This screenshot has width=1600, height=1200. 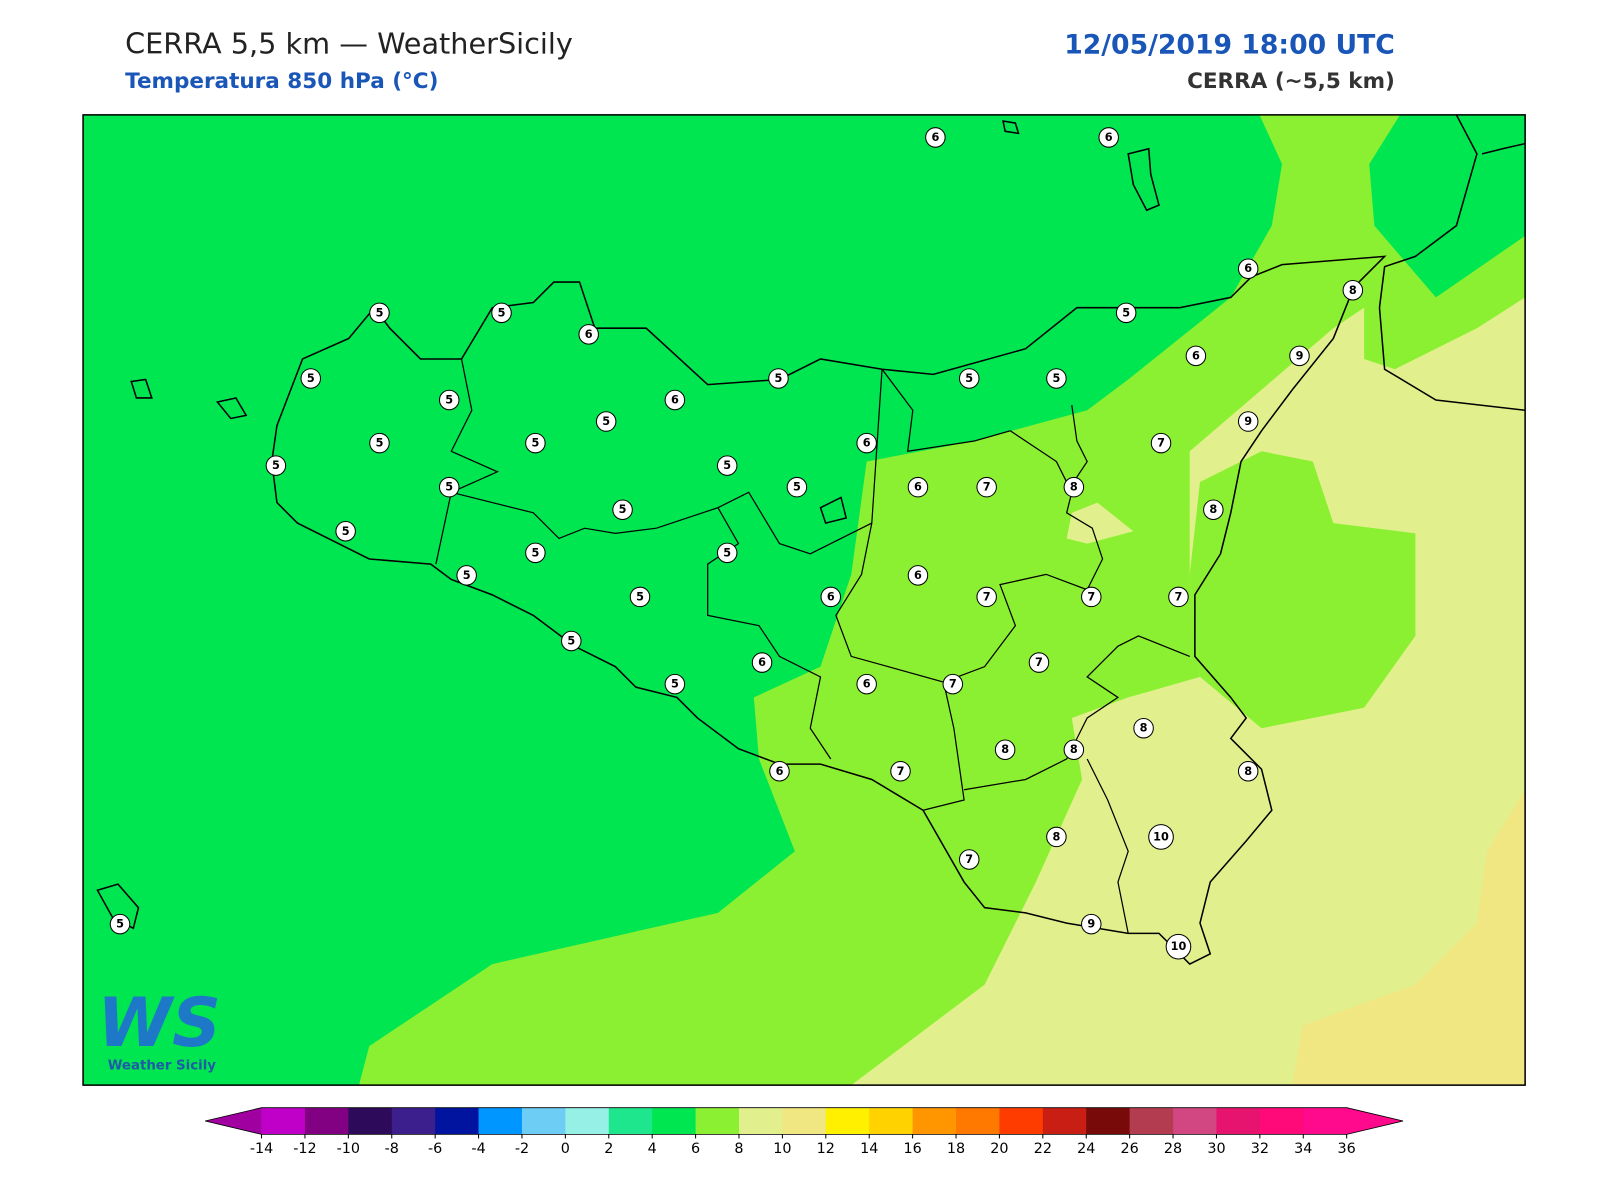 I want to click on colorbar-tick-label: 30, so click(x=1216, y=1149).